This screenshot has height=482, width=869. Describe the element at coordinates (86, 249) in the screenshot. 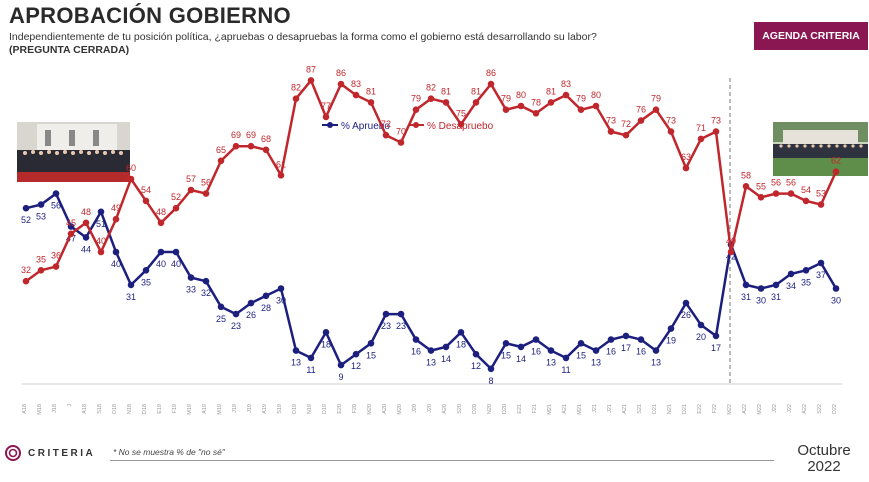

I see `data-label: 44` at that location.